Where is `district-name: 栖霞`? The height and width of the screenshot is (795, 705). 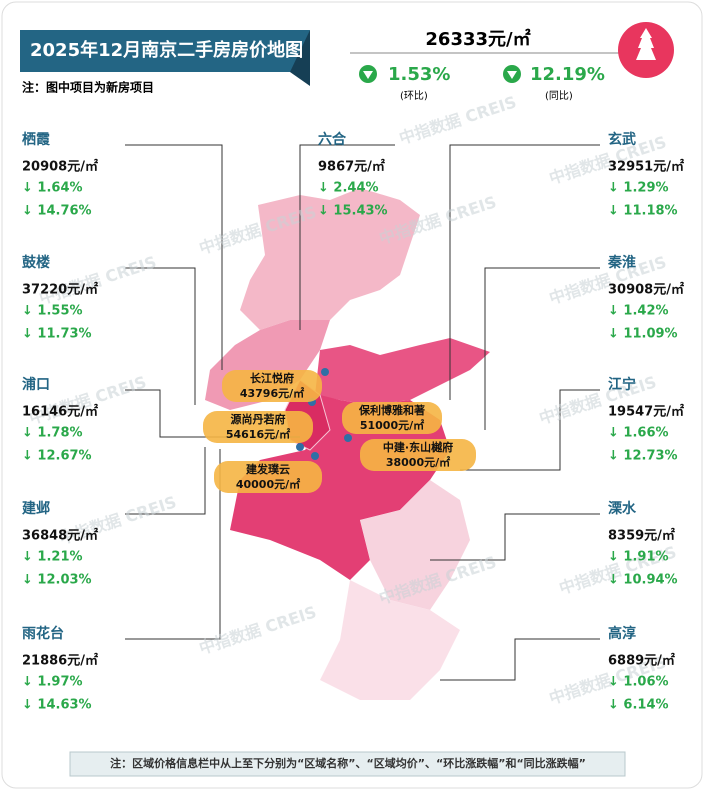
district-name: 栖霞 is located at coordinates (36, 139).